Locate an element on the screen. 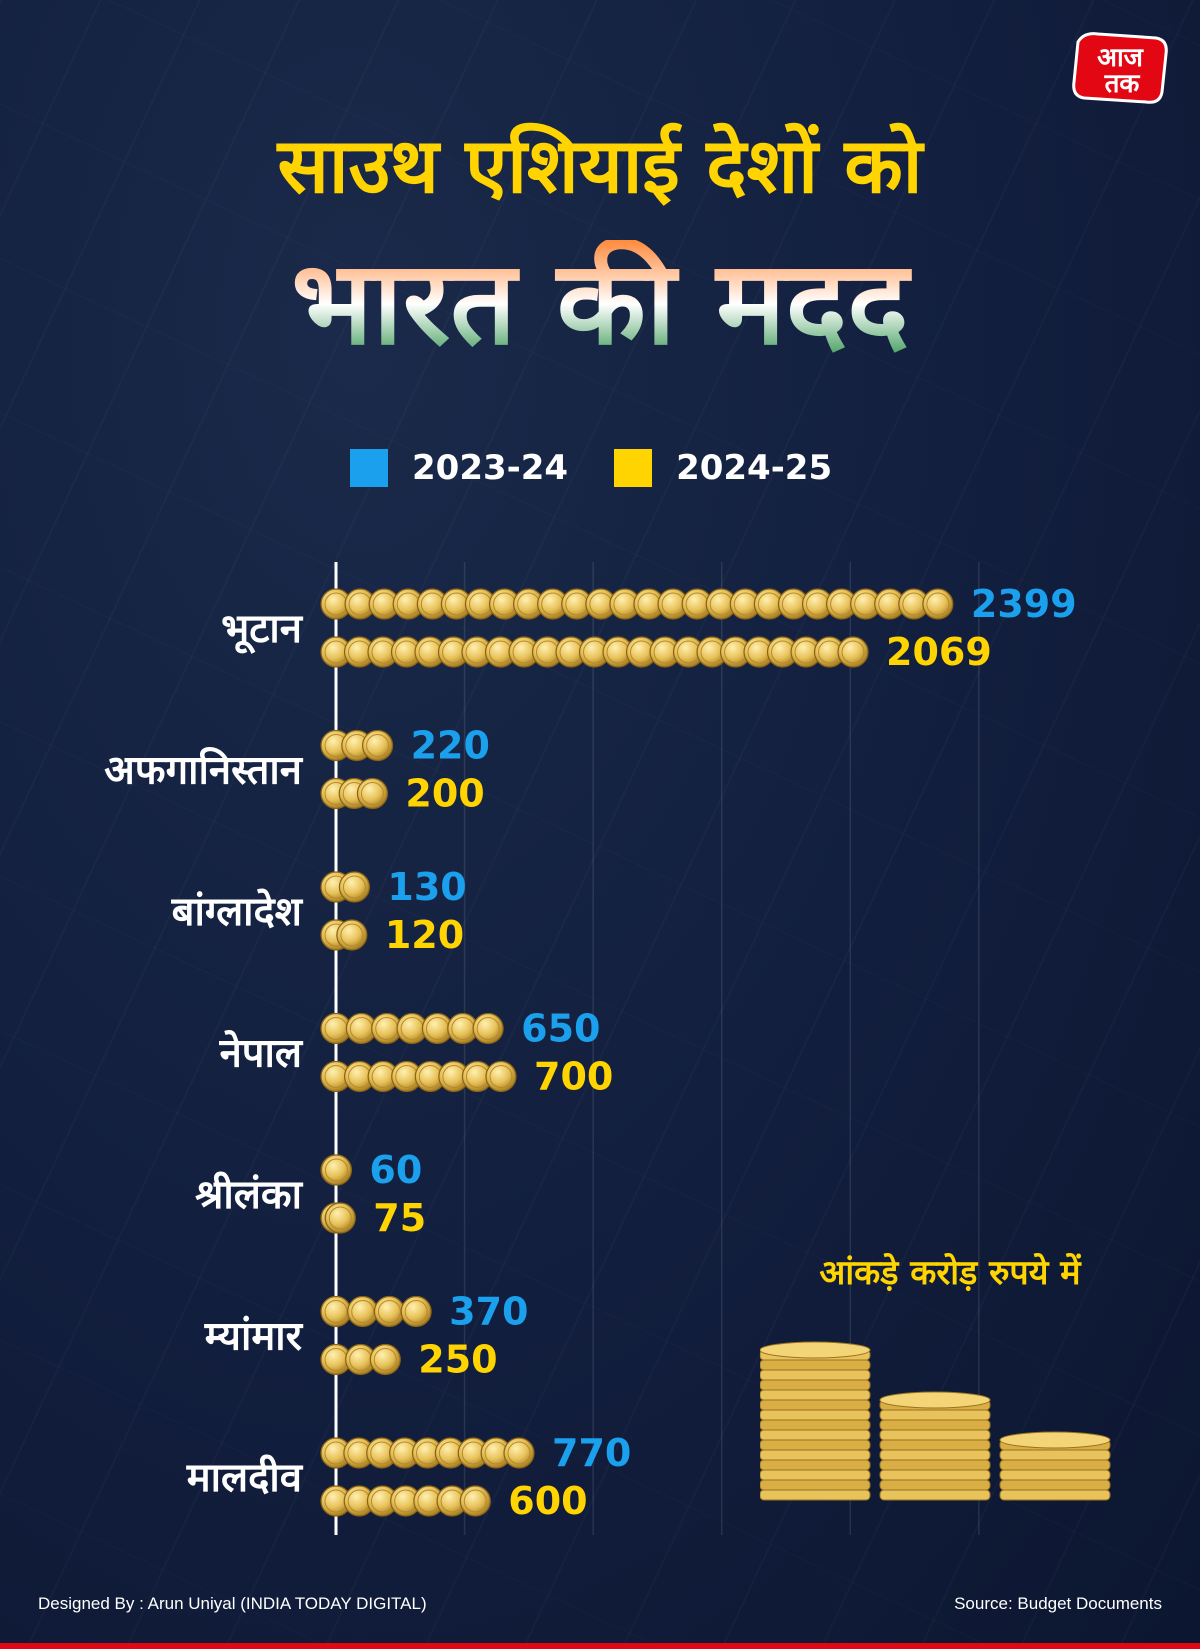 The width and height of the screenshot is (1200, 1649). value-label: 120 is located at coordinates (424, 935).